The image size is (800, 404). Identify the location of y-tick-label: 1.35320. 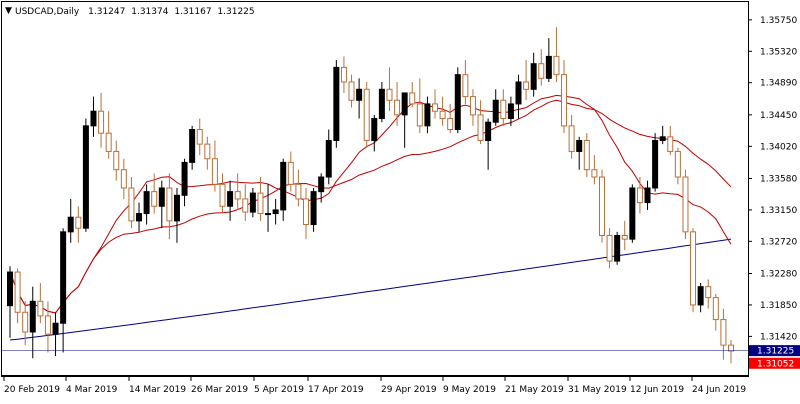
(778, 52).